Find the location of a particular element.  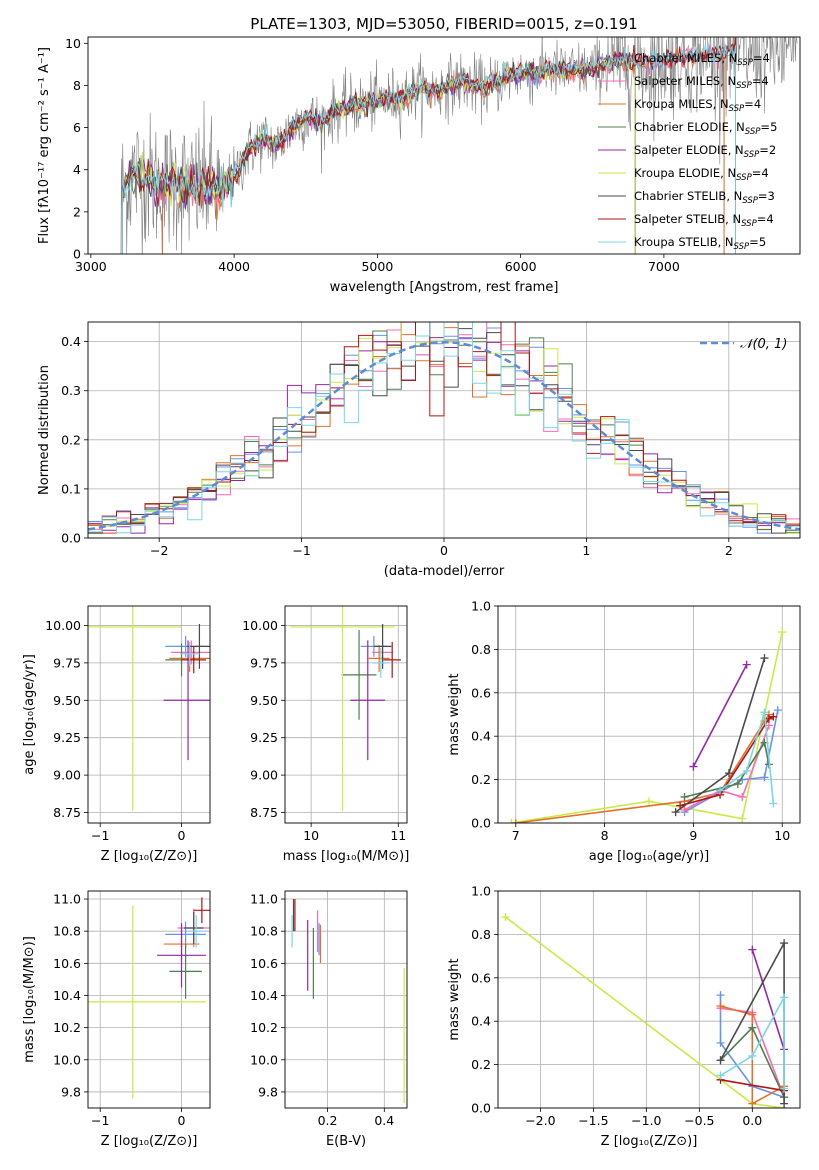

x-tick-label: −1.0 is located at coordinates (646, 1120).